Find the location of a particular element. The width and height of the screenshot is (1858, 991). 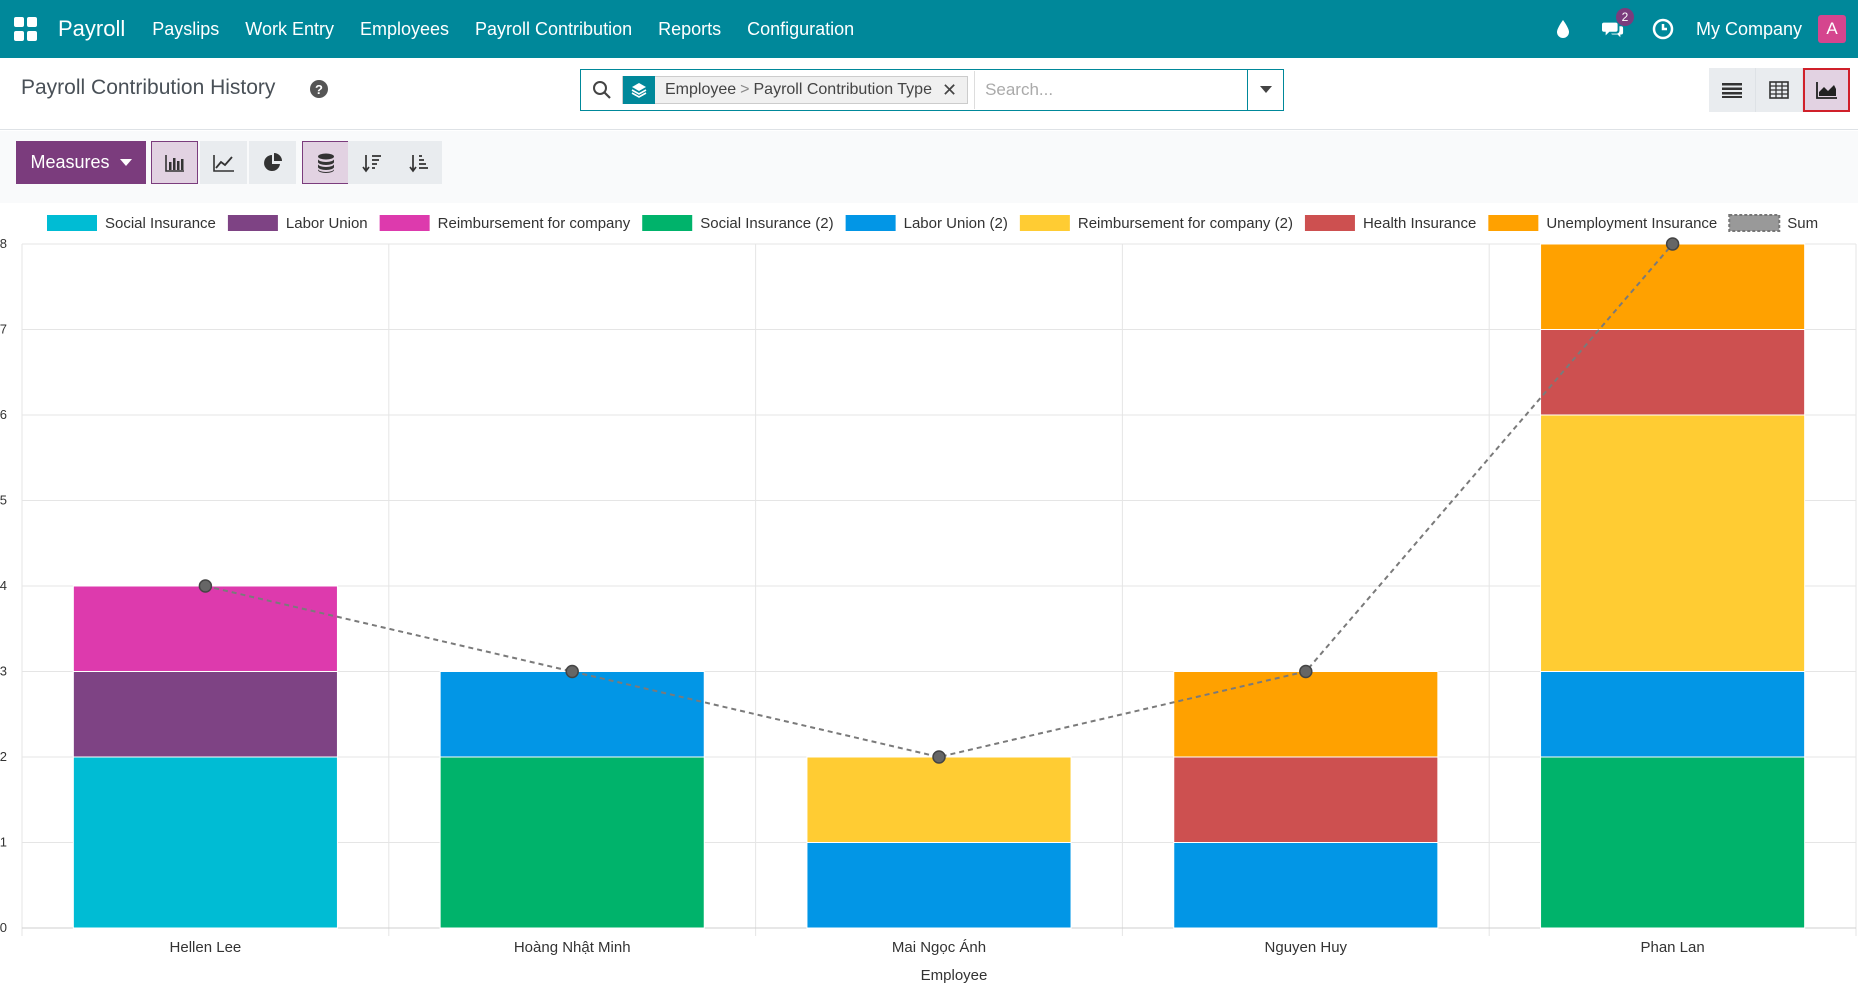

area-chart-icon is located at coordinates (1826, 90).